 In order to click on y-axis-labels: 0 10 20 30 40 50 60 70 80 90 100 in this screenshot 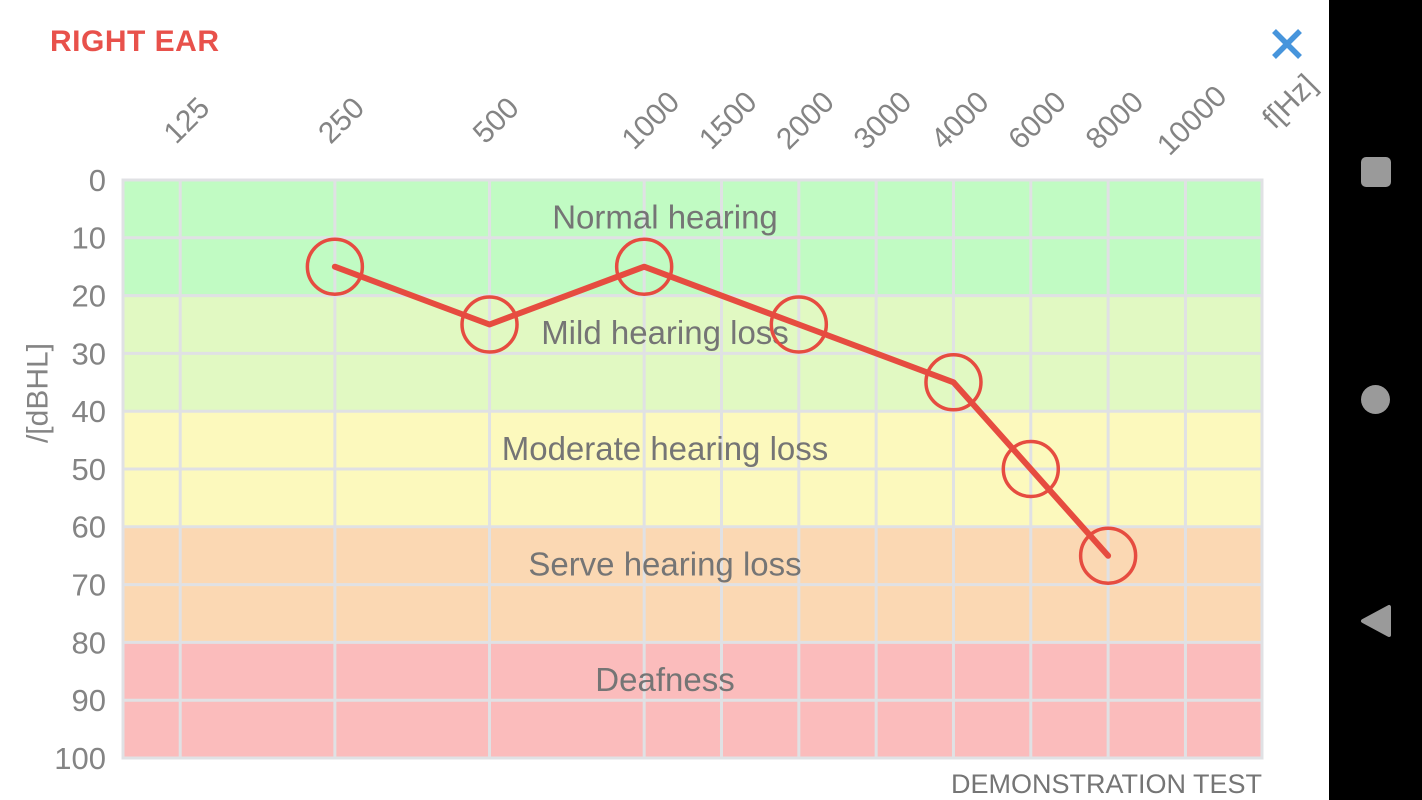, I will do `click(80, 469)`.